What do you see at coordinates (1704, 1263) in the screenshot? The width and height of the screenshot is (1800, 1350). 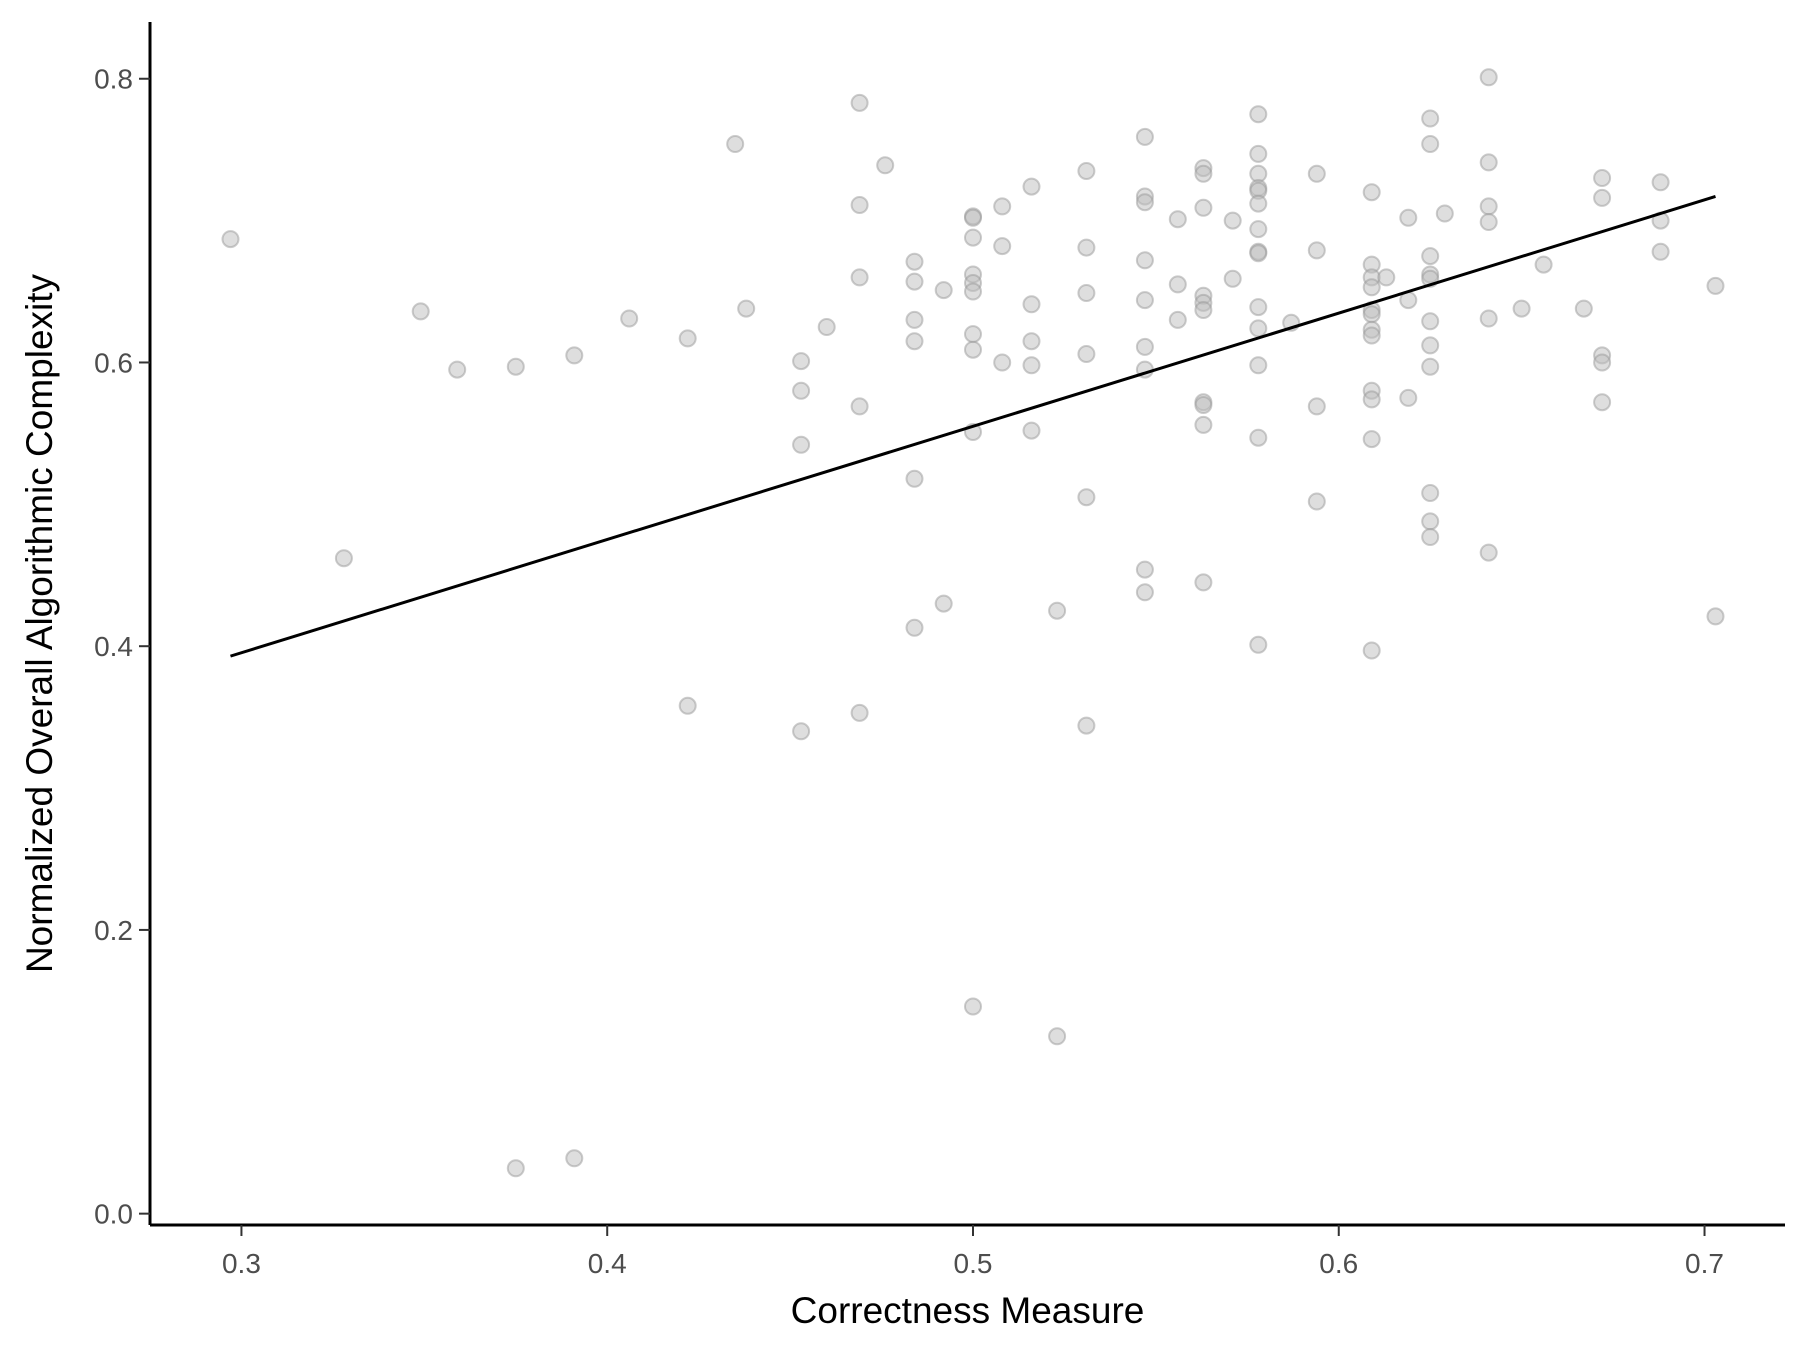 I see `x-tick-label: 0.7` at bounding box center [1704, 1263].